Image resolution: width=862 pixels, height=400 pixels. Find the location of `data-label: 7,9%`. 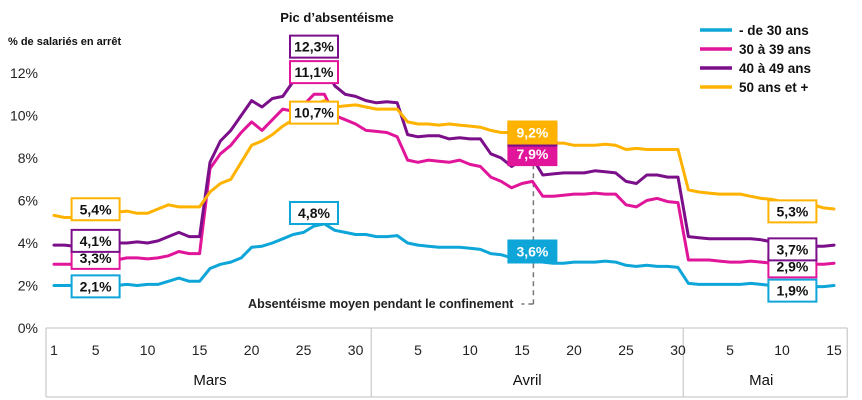

data-label: 7,9% is located at coordinates (532, 154).